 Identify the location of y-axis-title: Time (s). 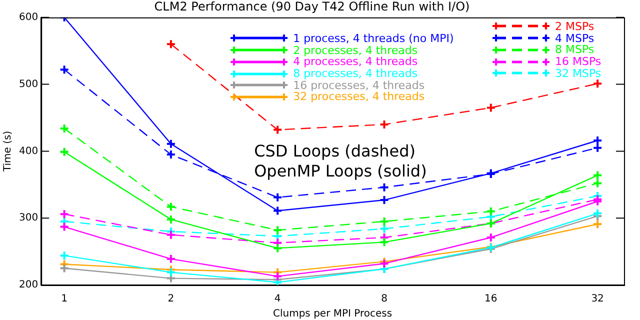
(8, 151).